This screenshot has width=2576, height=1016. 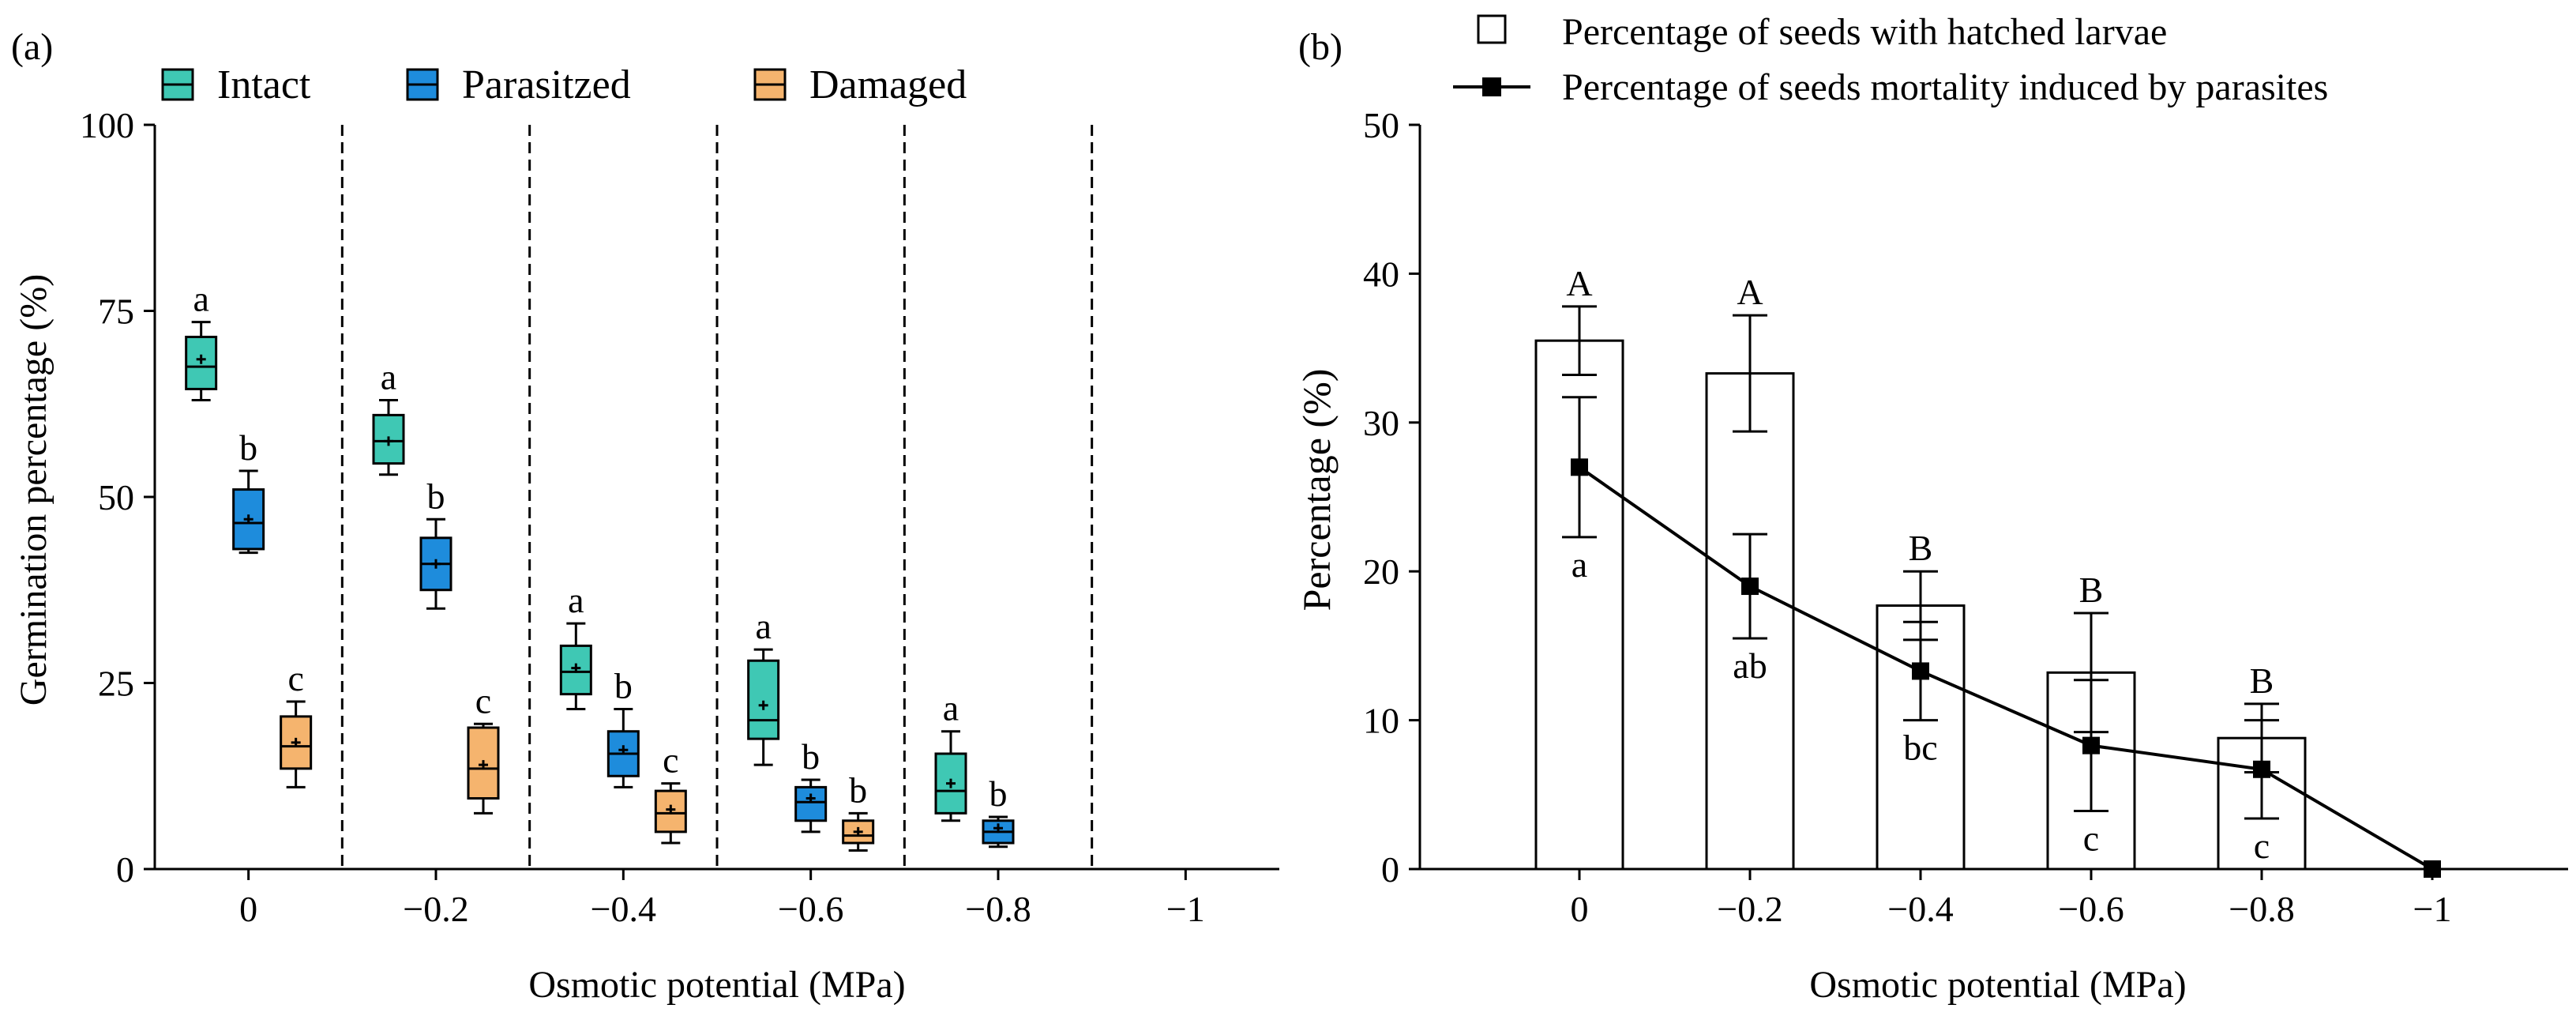 What do you see at coordinates (1185, 909) in the screenshot?
I see `a-x-tick-label: −1` at bounding box center [1185, 909].